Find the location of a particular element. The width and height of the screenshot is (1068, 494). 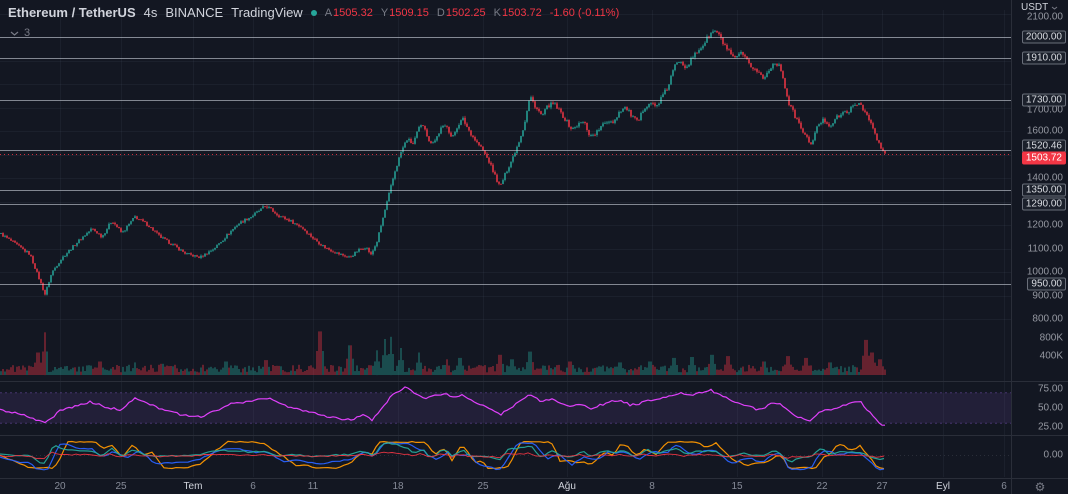

pane-dividers is located at coordinates (534, 408).